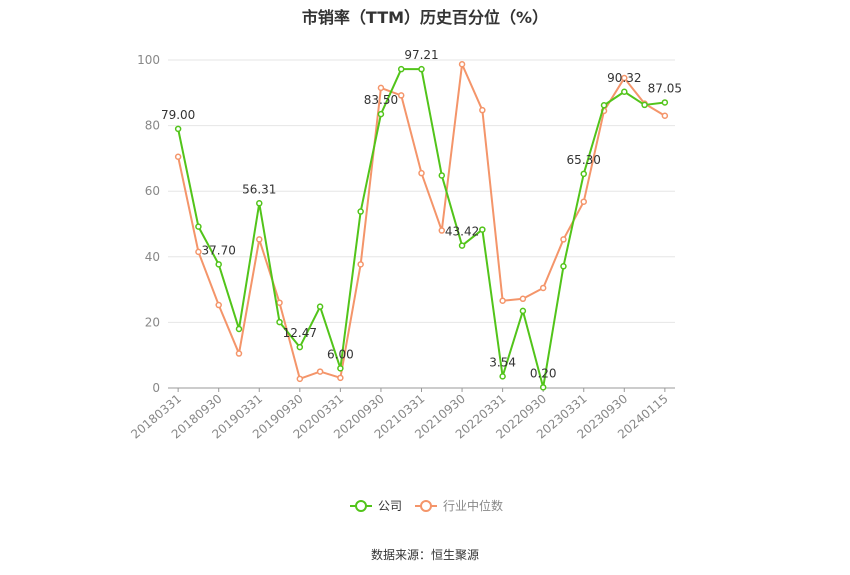 Image resolution: width=850 pixels, height=575 pixels. Describe the element at coordinates (473, 505) in the screenshot. I see `legend-label: 行业中位数` at that location.